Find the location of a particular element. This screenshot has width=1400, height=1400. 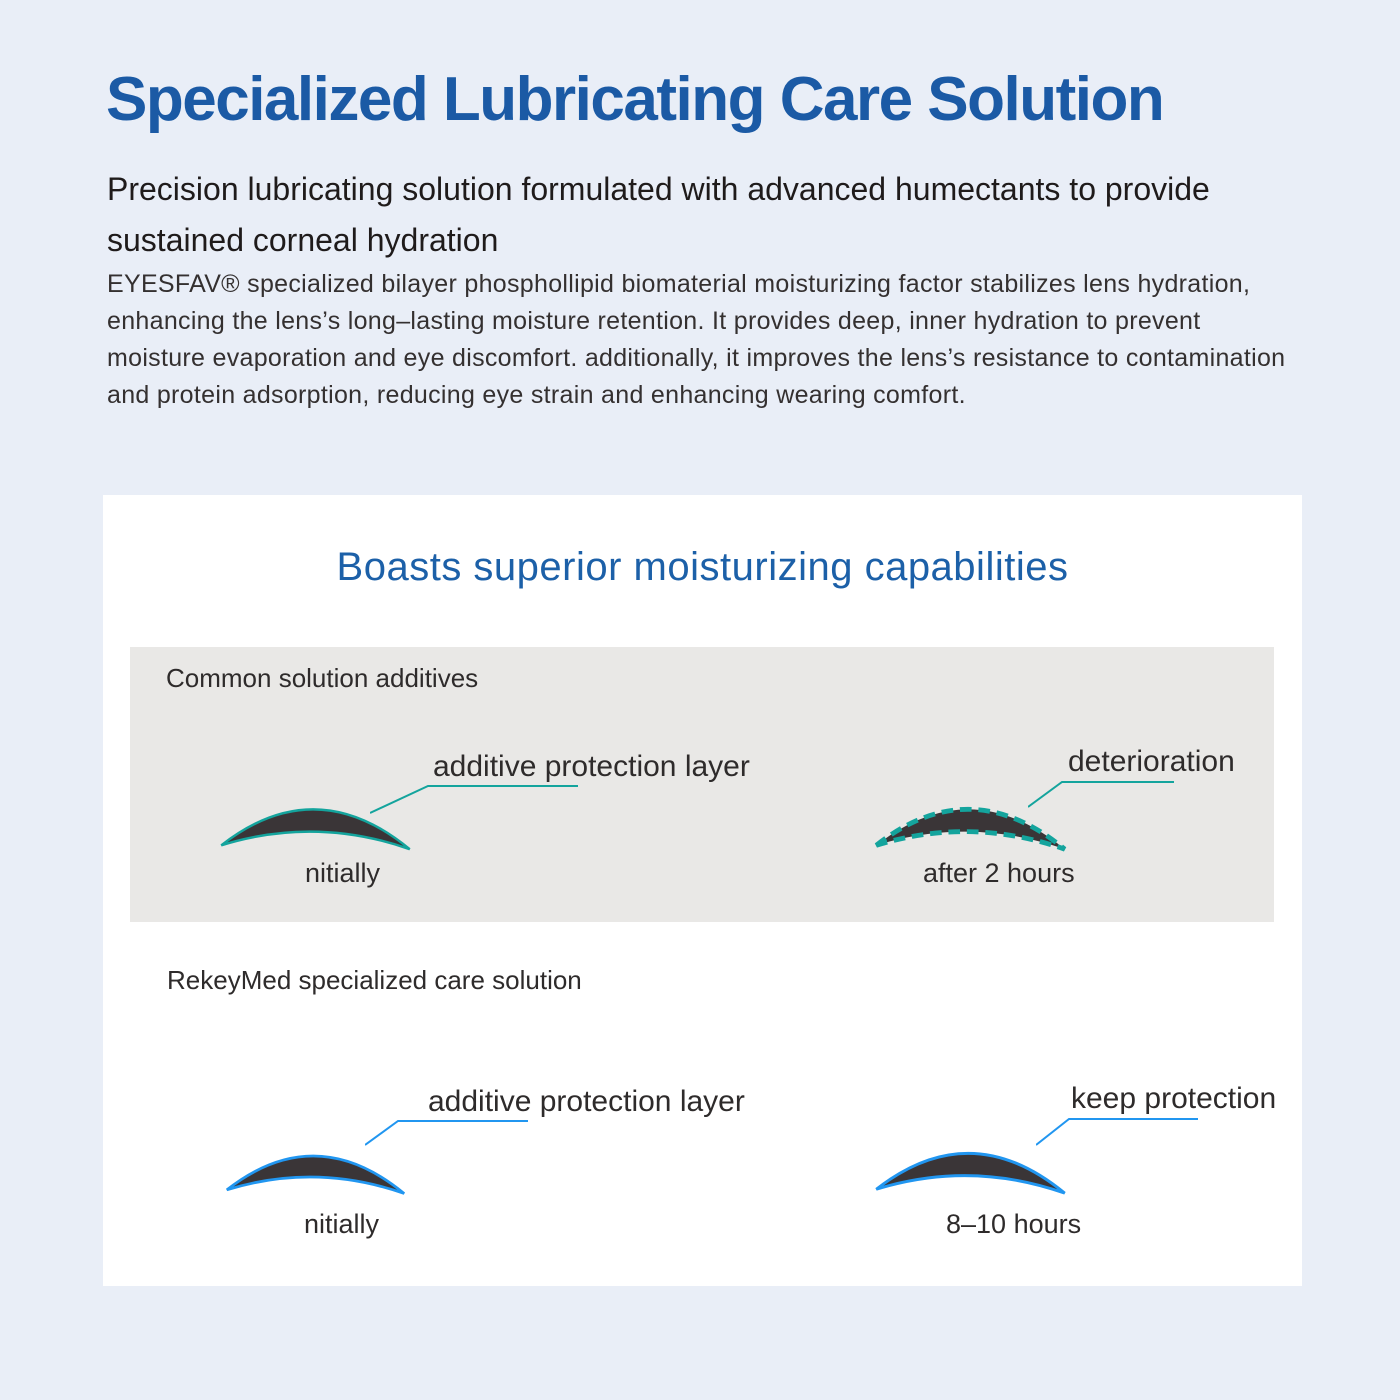

caption-8-10-hours: 8–10 hours is located at coordinates (1014, 1224).